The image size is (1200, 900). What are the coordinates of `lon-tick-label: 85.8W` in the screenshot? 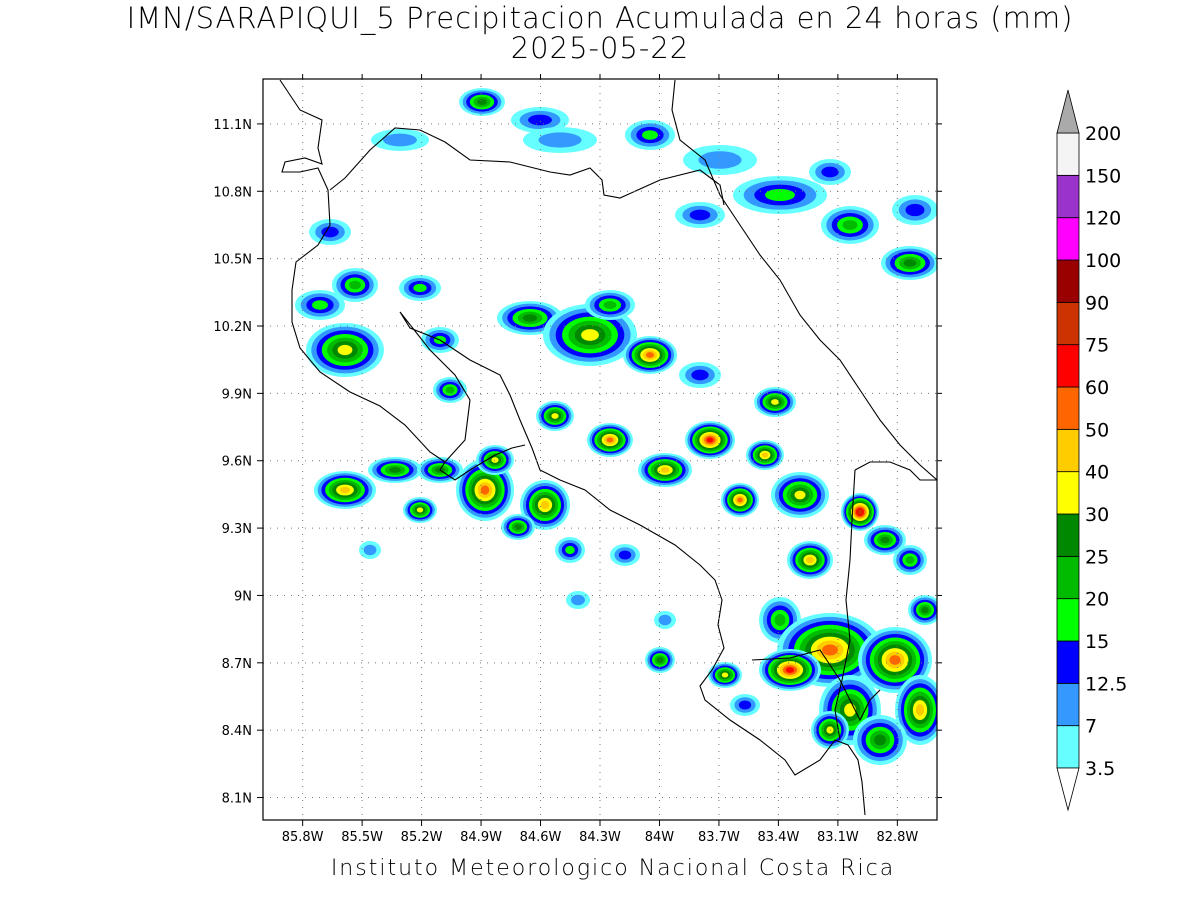 It's located at (303, 837).